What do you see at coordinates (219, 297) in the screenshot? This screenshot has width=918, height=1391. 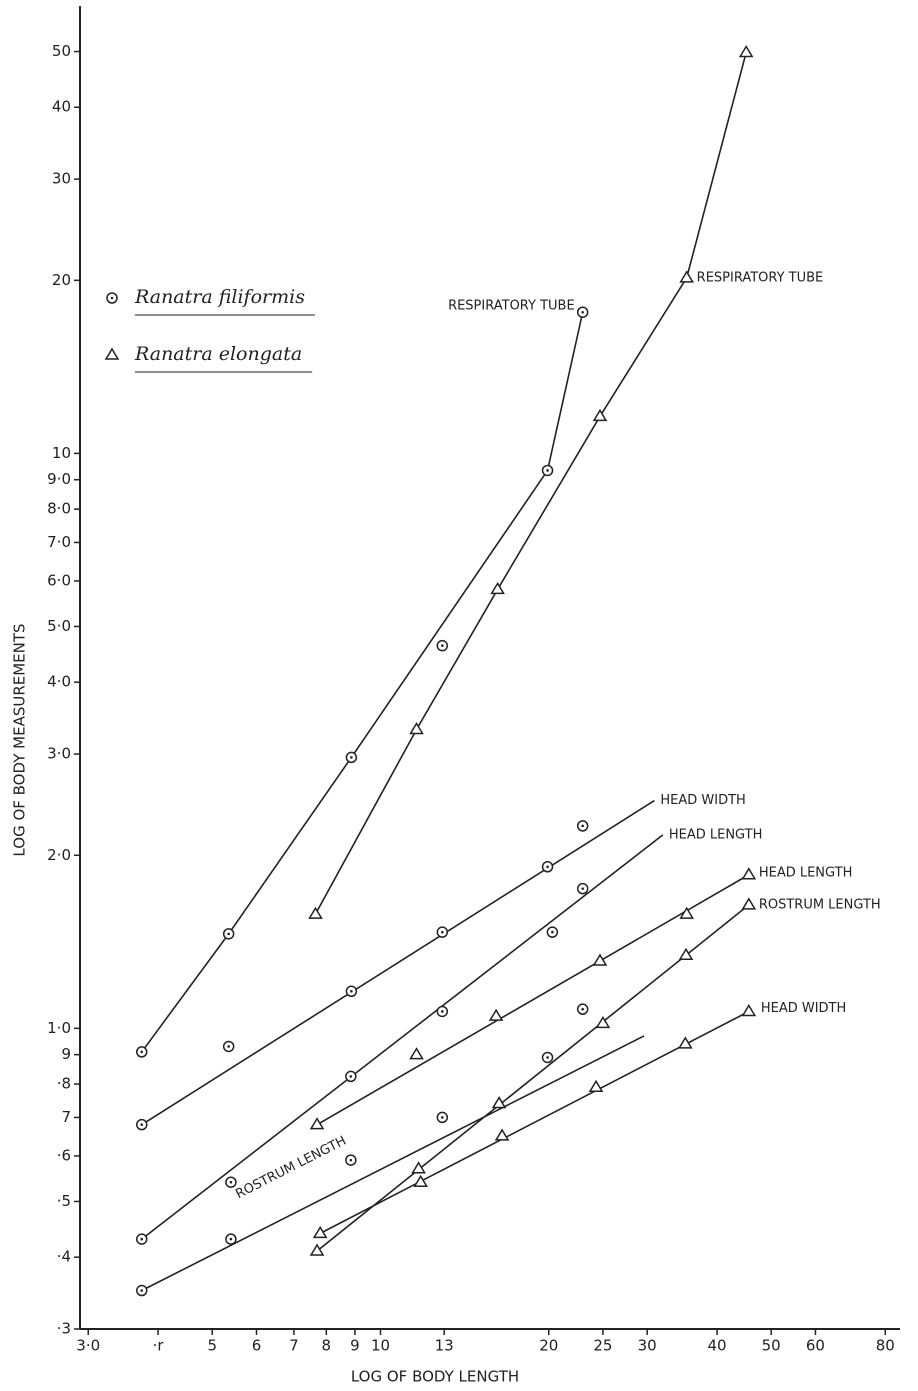 I see `legend-label: Ranatra filiformis` at bounding box center [219, 297].